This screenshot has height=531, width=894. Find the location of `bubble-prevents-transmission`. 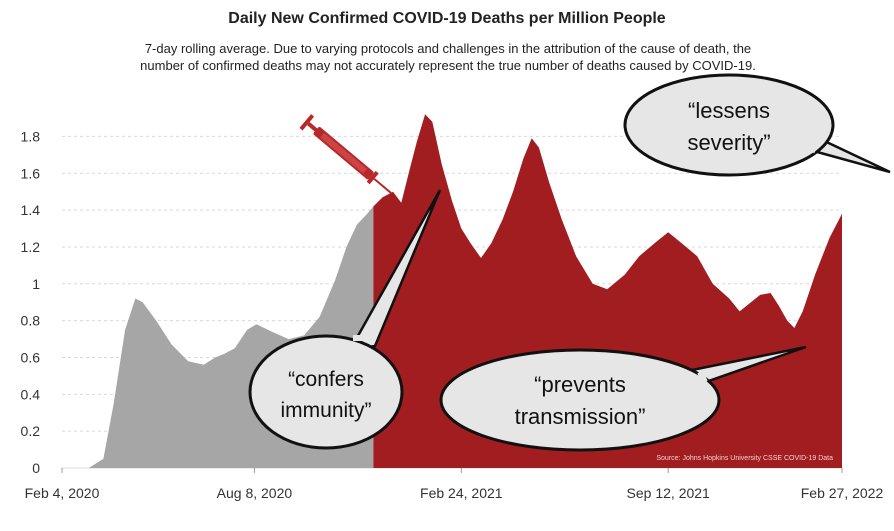

bubble-prevents-transmission is located at coordinates (623, 398).